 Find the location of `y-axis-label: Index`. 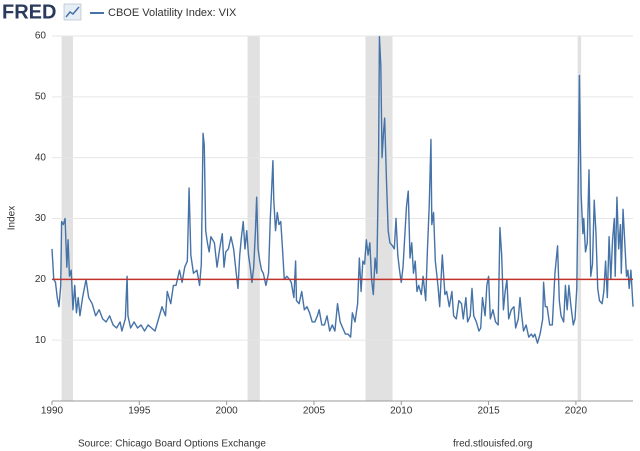

y-axis-label: Index is located at coordinates (12, 218).